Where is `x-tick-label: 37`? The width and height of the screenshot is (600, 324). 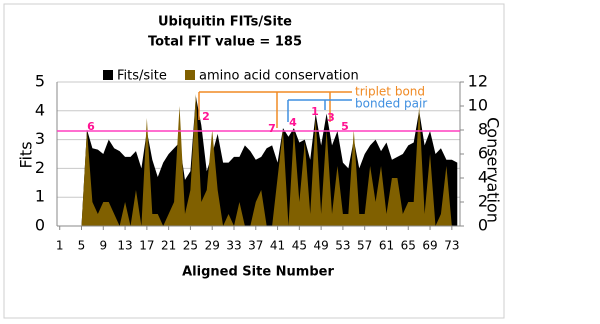 x-tick-label: 37 is located at coordinates (255, 246).